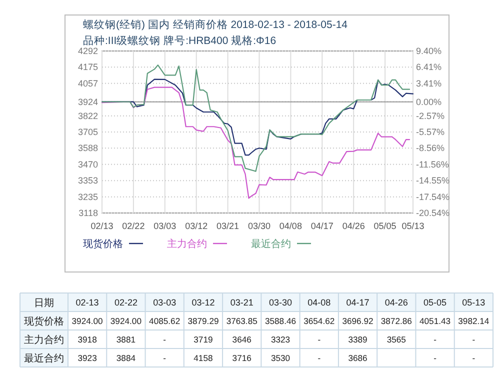 The image size is (500, 374). I want to click on category-label: 03-30, so click(280, 303).